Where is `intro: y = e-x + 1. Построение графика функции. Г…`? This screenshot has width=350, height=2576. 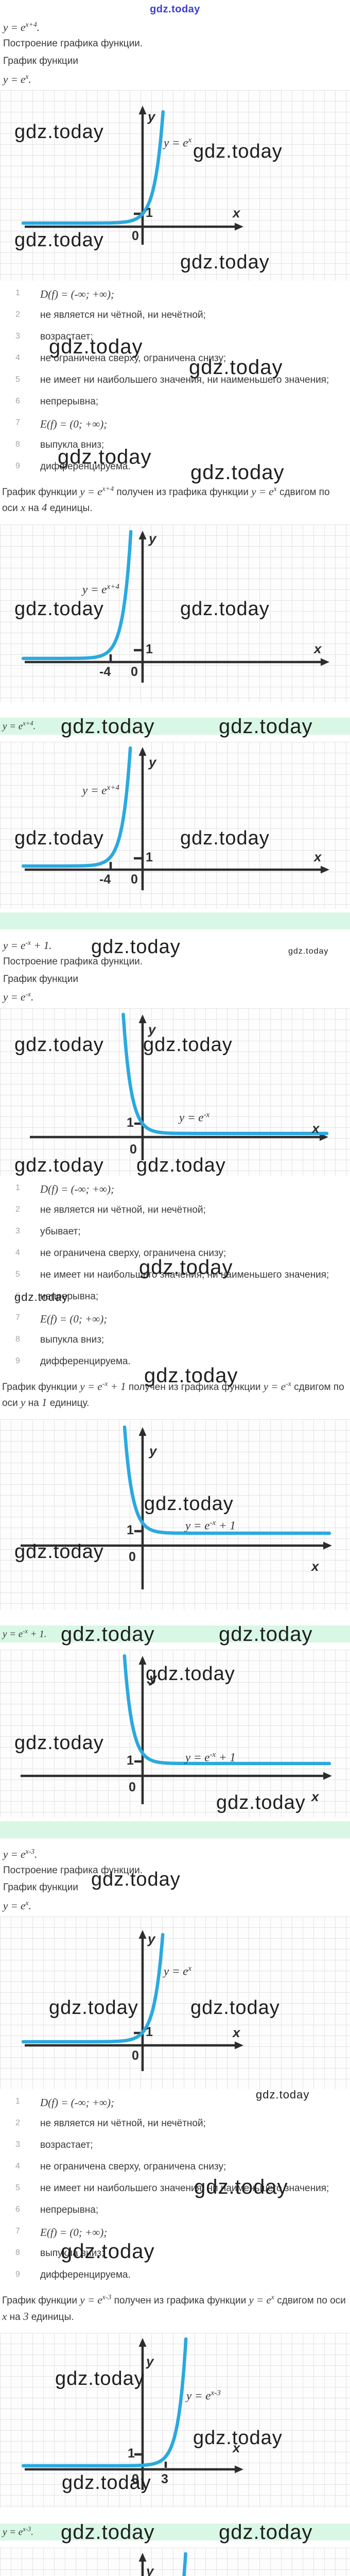
intro: y = e-x + 1. Построение графика функции. Г… is located at coordinates (175, 972).